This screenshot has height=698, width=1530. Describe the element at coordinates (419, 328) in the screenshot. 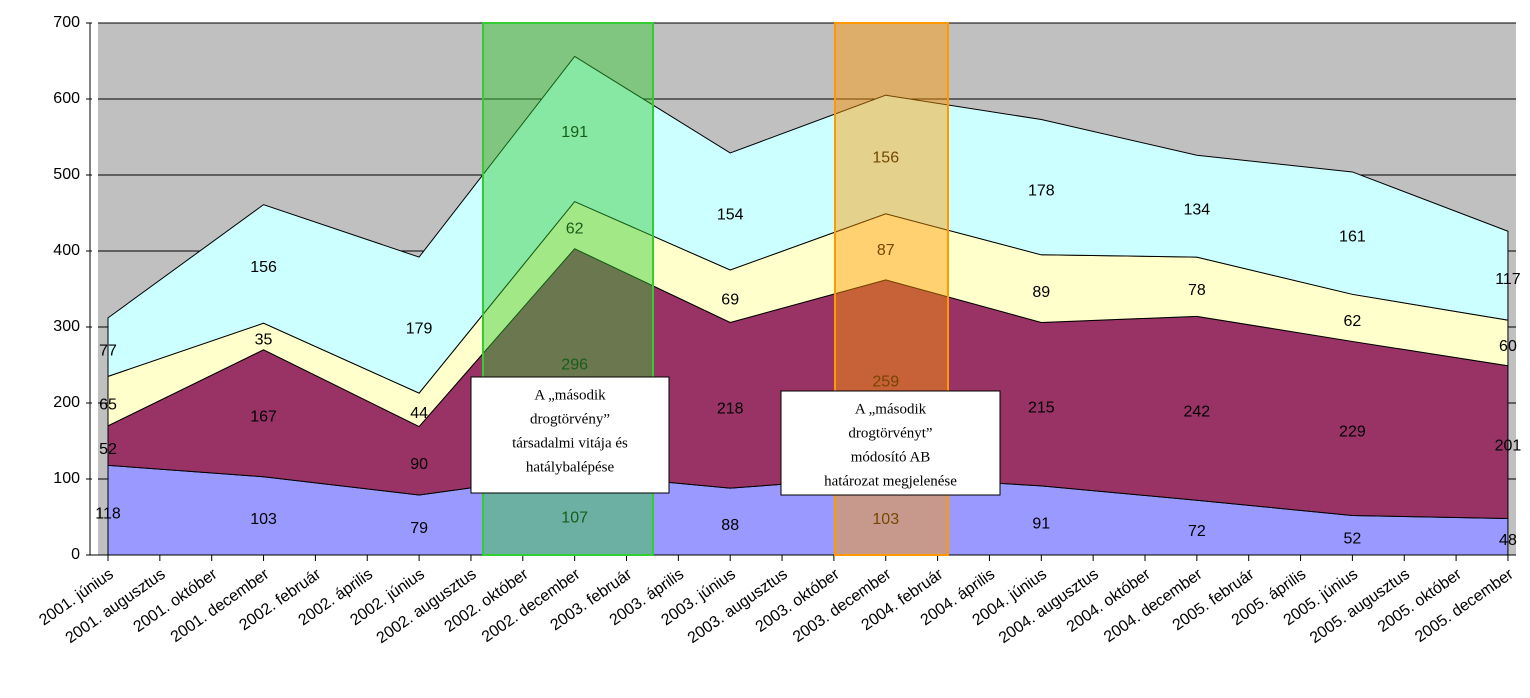

I see `data-label: 179` at that location.